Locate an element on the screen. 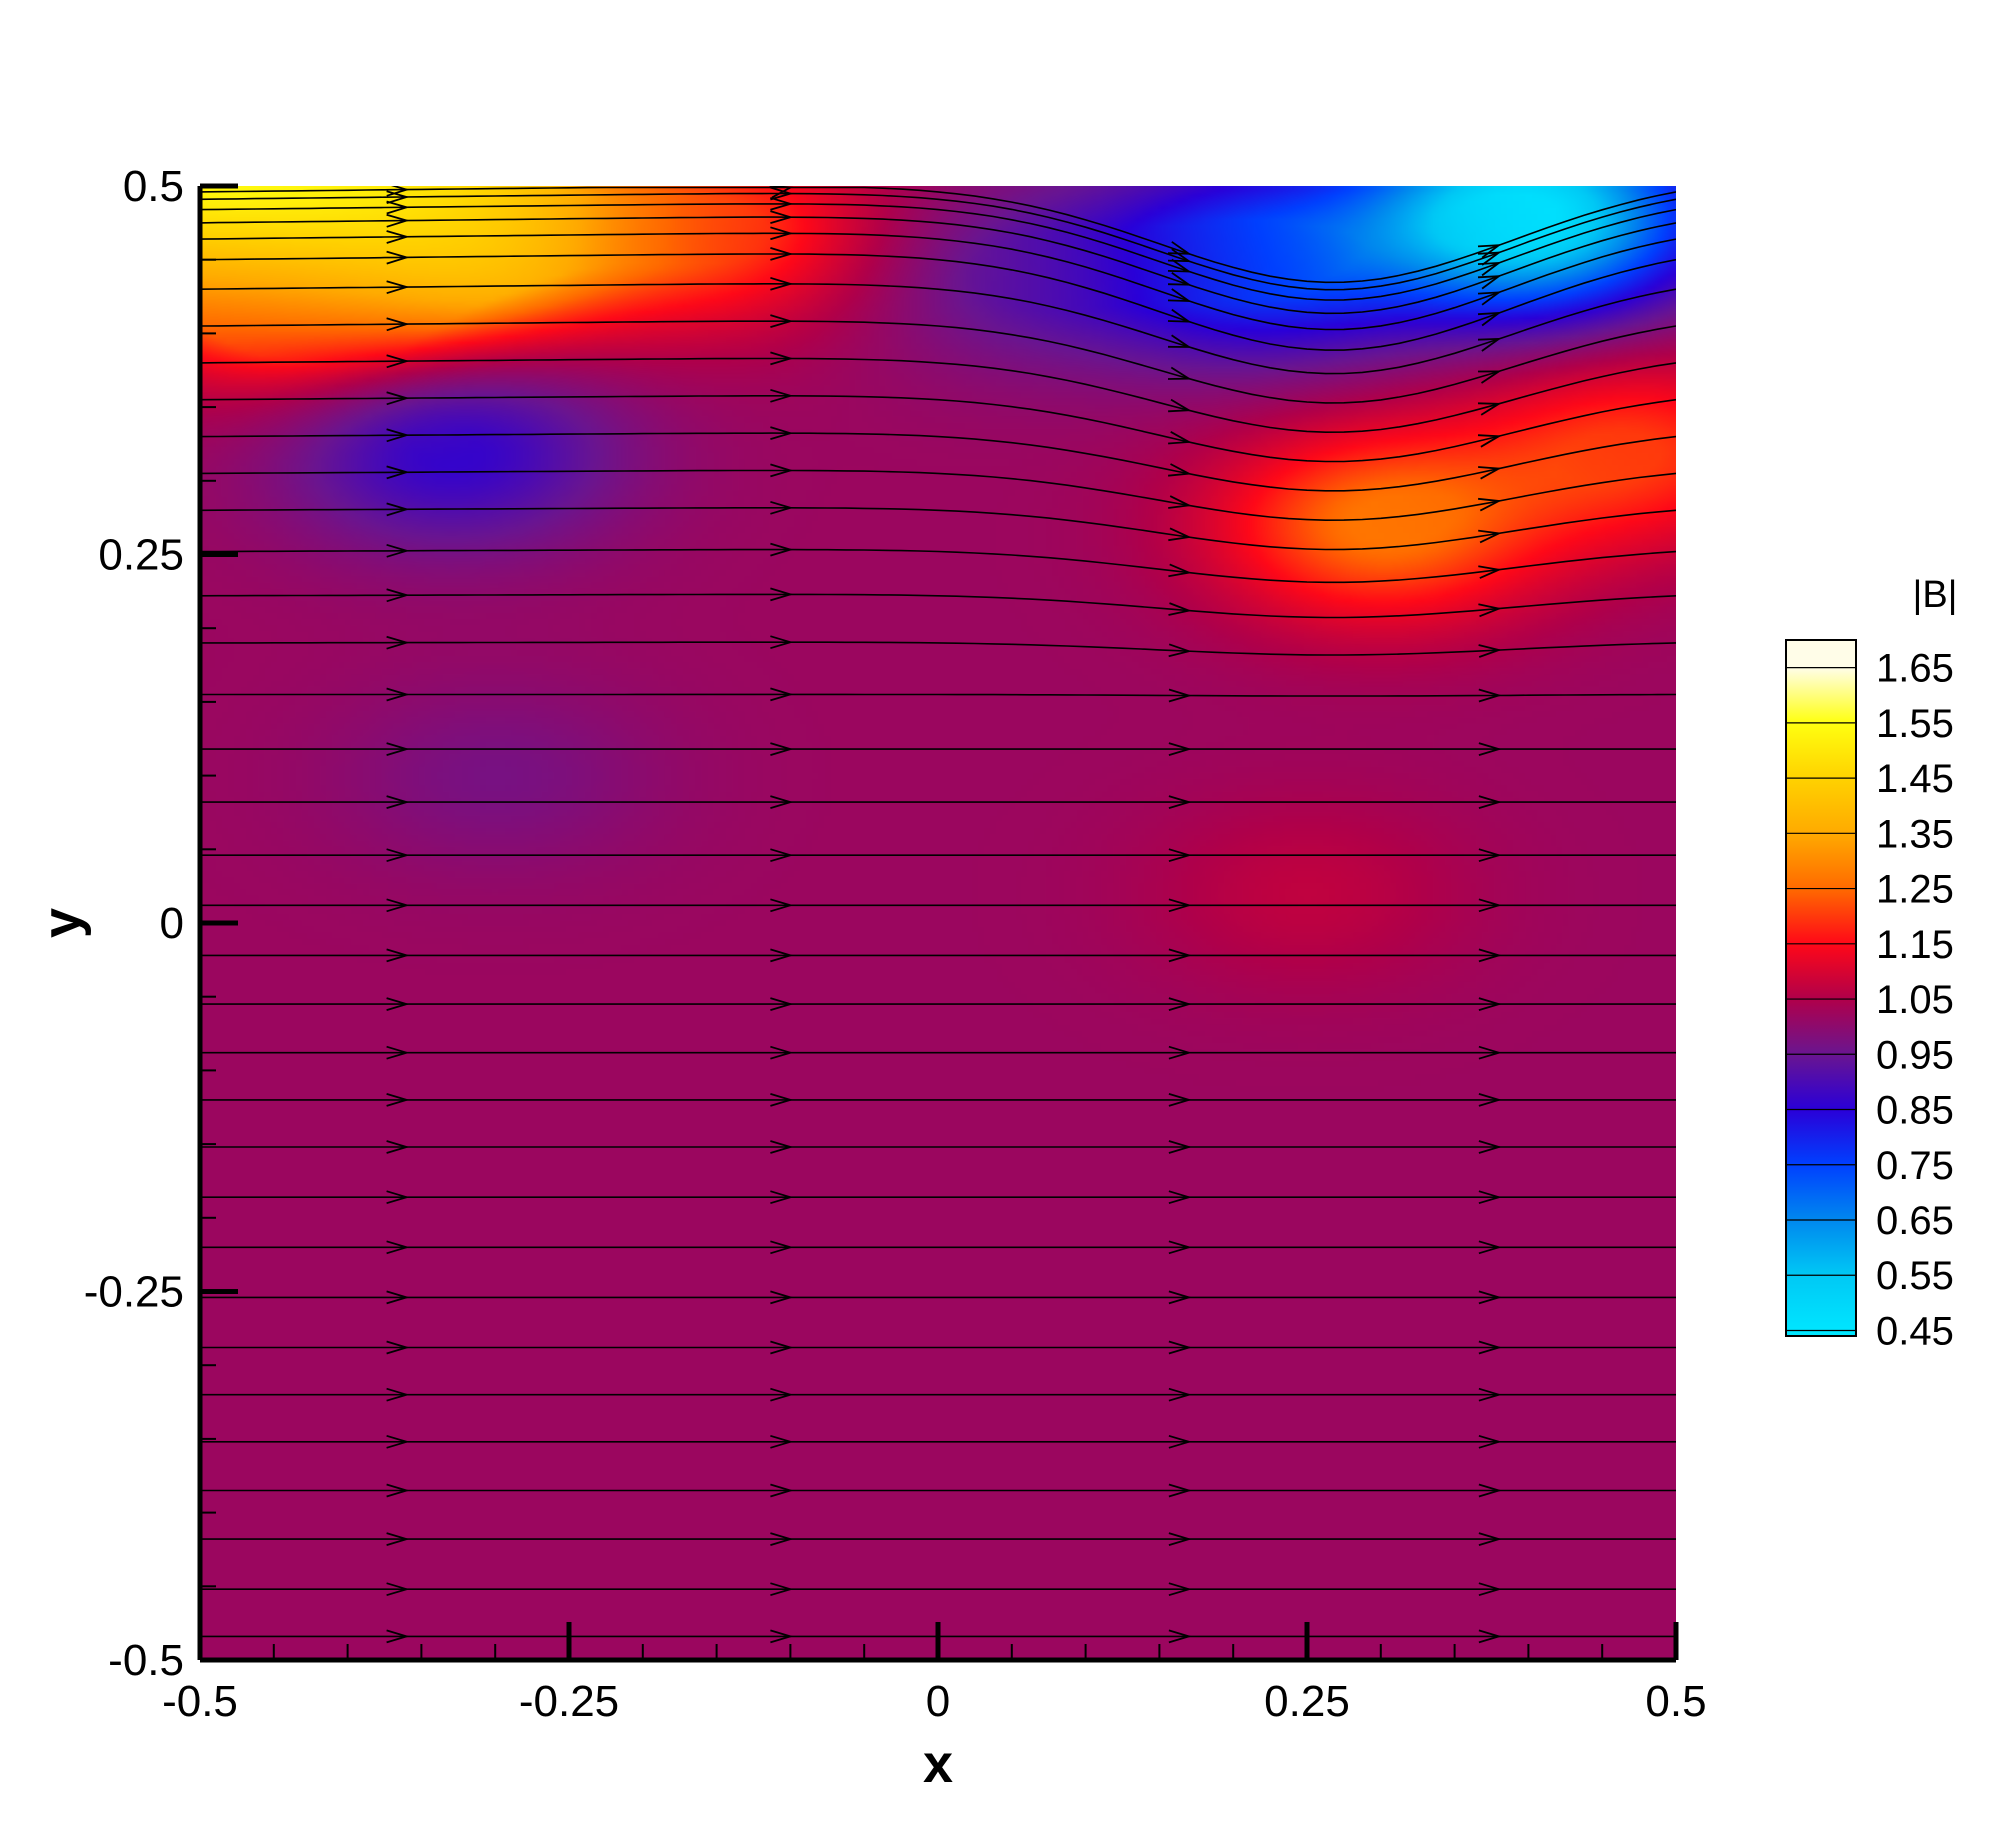 The width and height of the screenshot is (2000, 1846). colorbar-label: 1.35 is located at coordinates (1915, 834).